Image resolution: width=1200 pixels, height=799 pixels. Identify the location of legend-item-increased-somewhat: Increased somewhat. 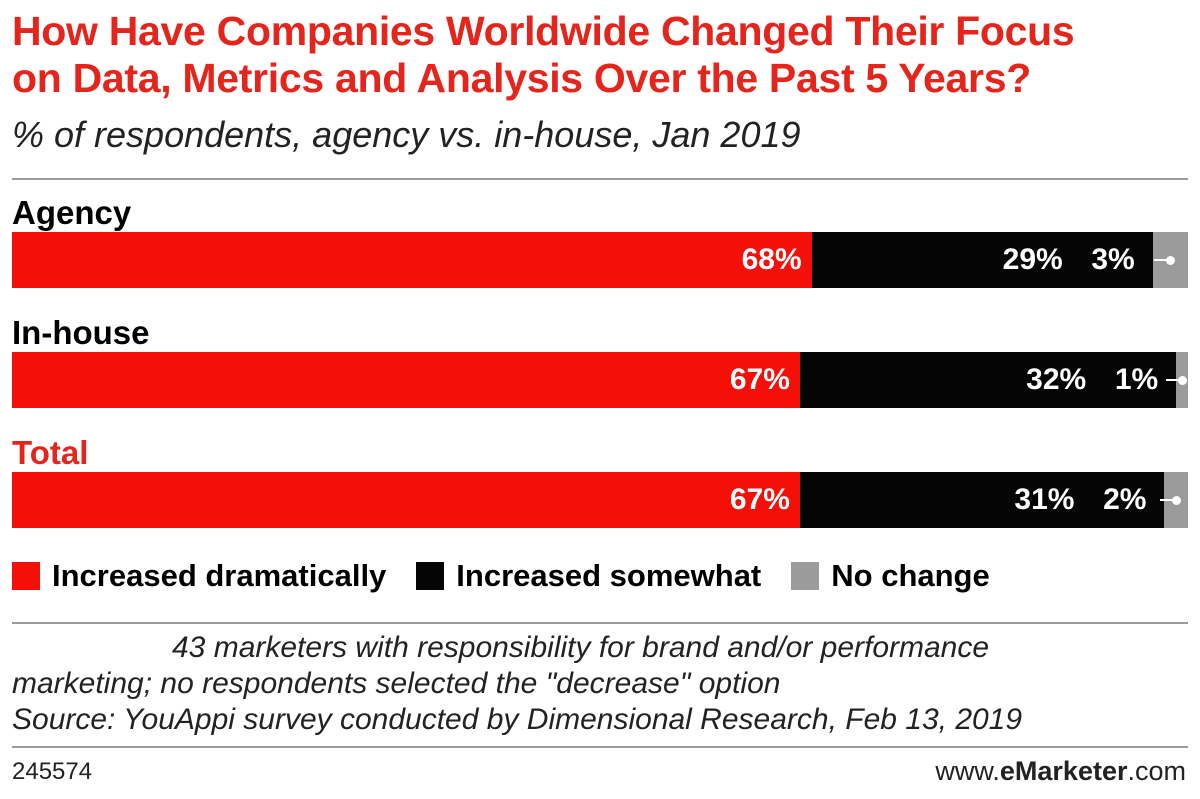
(588, 576).